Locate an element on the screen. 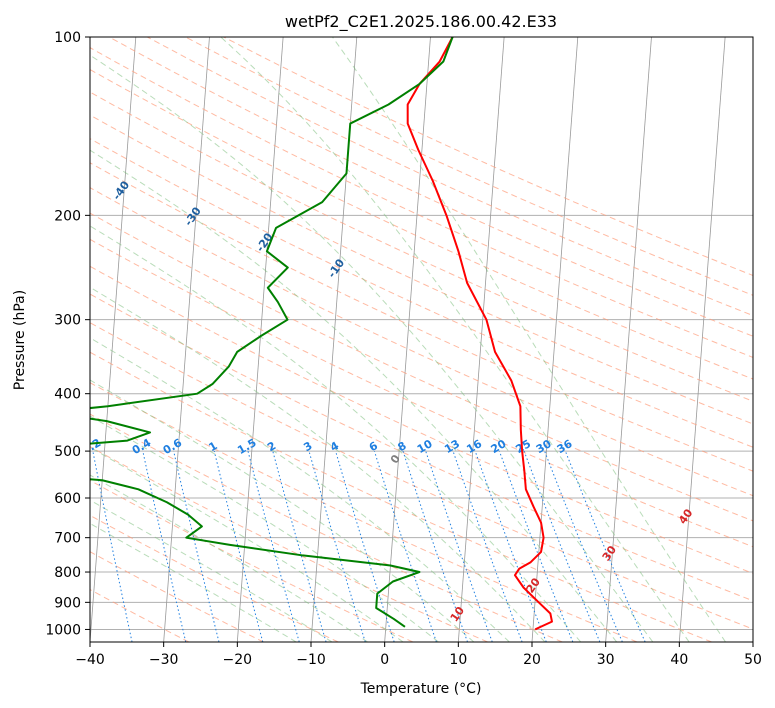 The image size is (775, 708). y-tick-label: 600 is located at coordinates (67, 499).